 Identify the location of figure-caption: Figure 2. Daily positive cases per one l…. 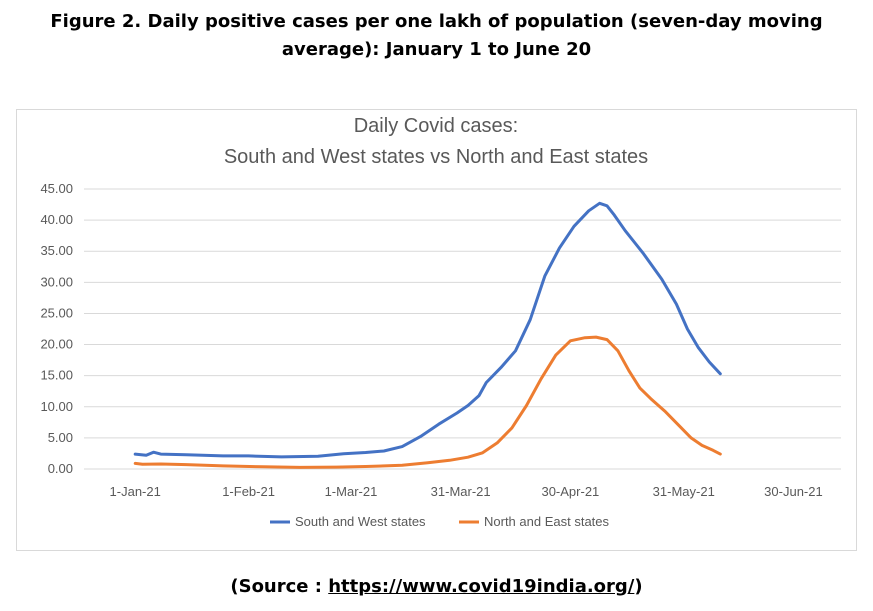
(436, 36).